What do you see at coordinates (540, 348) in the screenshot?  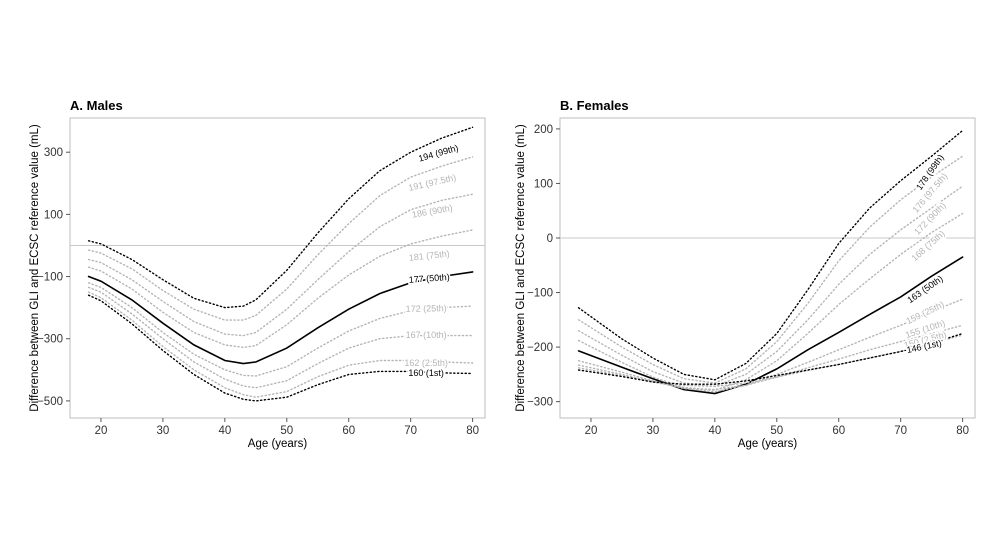 I see `females-y-tick-label: −200` at bounding box center [540, 348].